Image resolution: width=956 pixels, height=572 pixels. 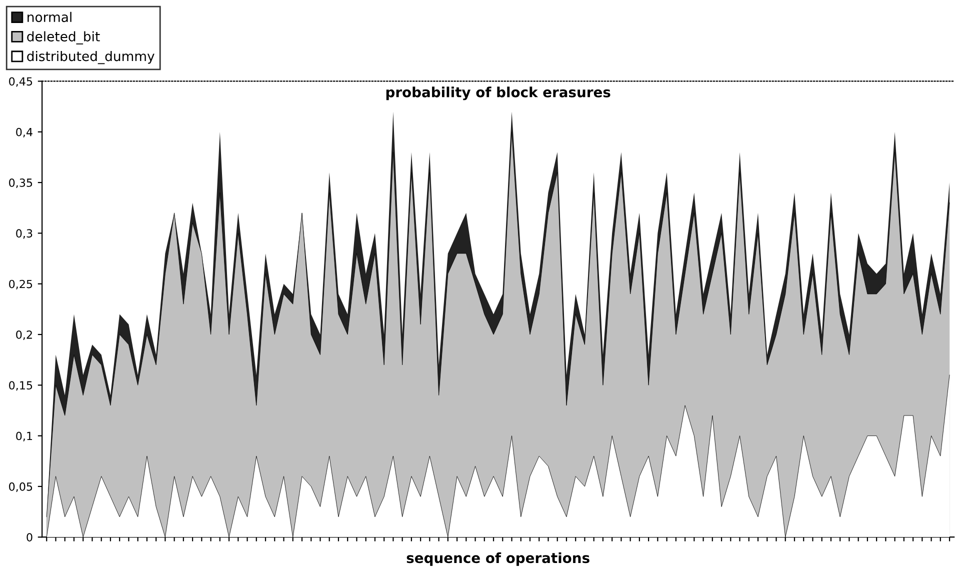 What do you see at coordinates (20, 183) in the screenshot?
I see `y-tick-label: 0,35` at bounding box center [20, 183].